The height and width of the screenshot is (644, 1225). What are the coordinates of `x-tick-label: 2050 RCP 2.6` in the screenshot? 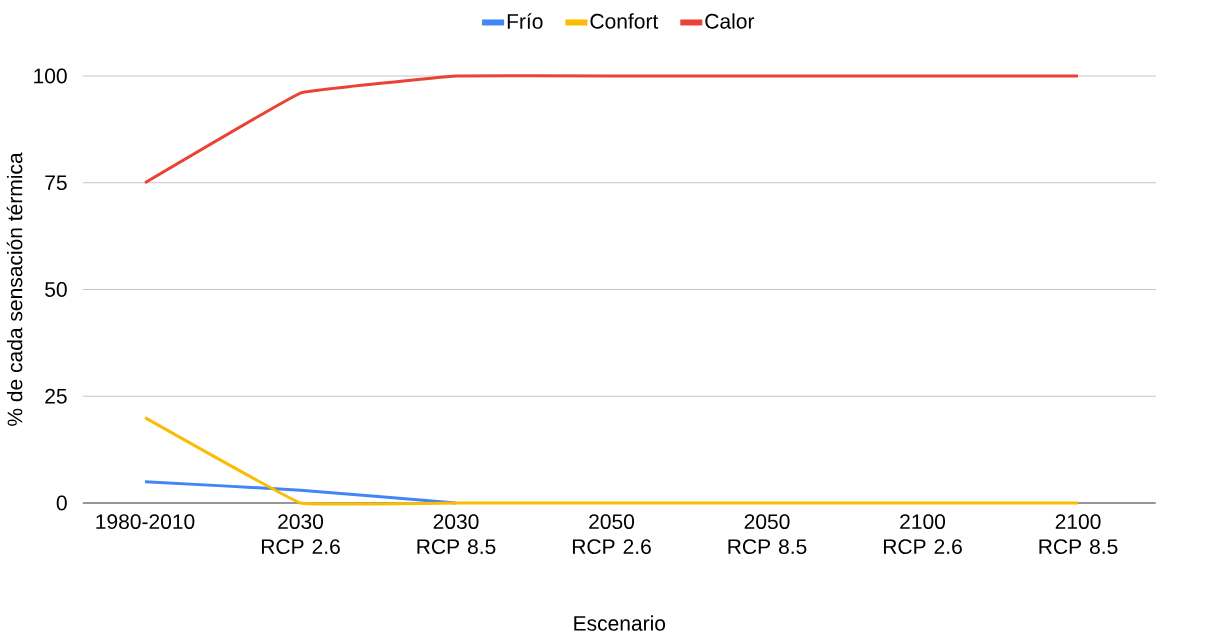 It's located at (611, 534).